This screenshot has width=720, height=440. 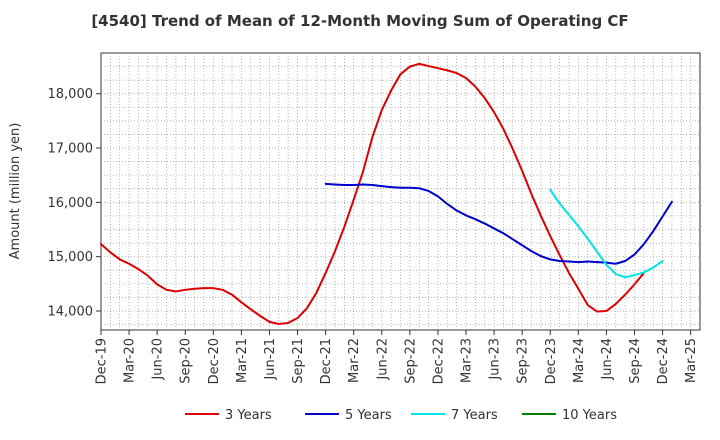 What do you see at coordinates (579, 360) in the screenshot?
I see `x-tick-label: Mar-24` at bounding box center [579, 360].